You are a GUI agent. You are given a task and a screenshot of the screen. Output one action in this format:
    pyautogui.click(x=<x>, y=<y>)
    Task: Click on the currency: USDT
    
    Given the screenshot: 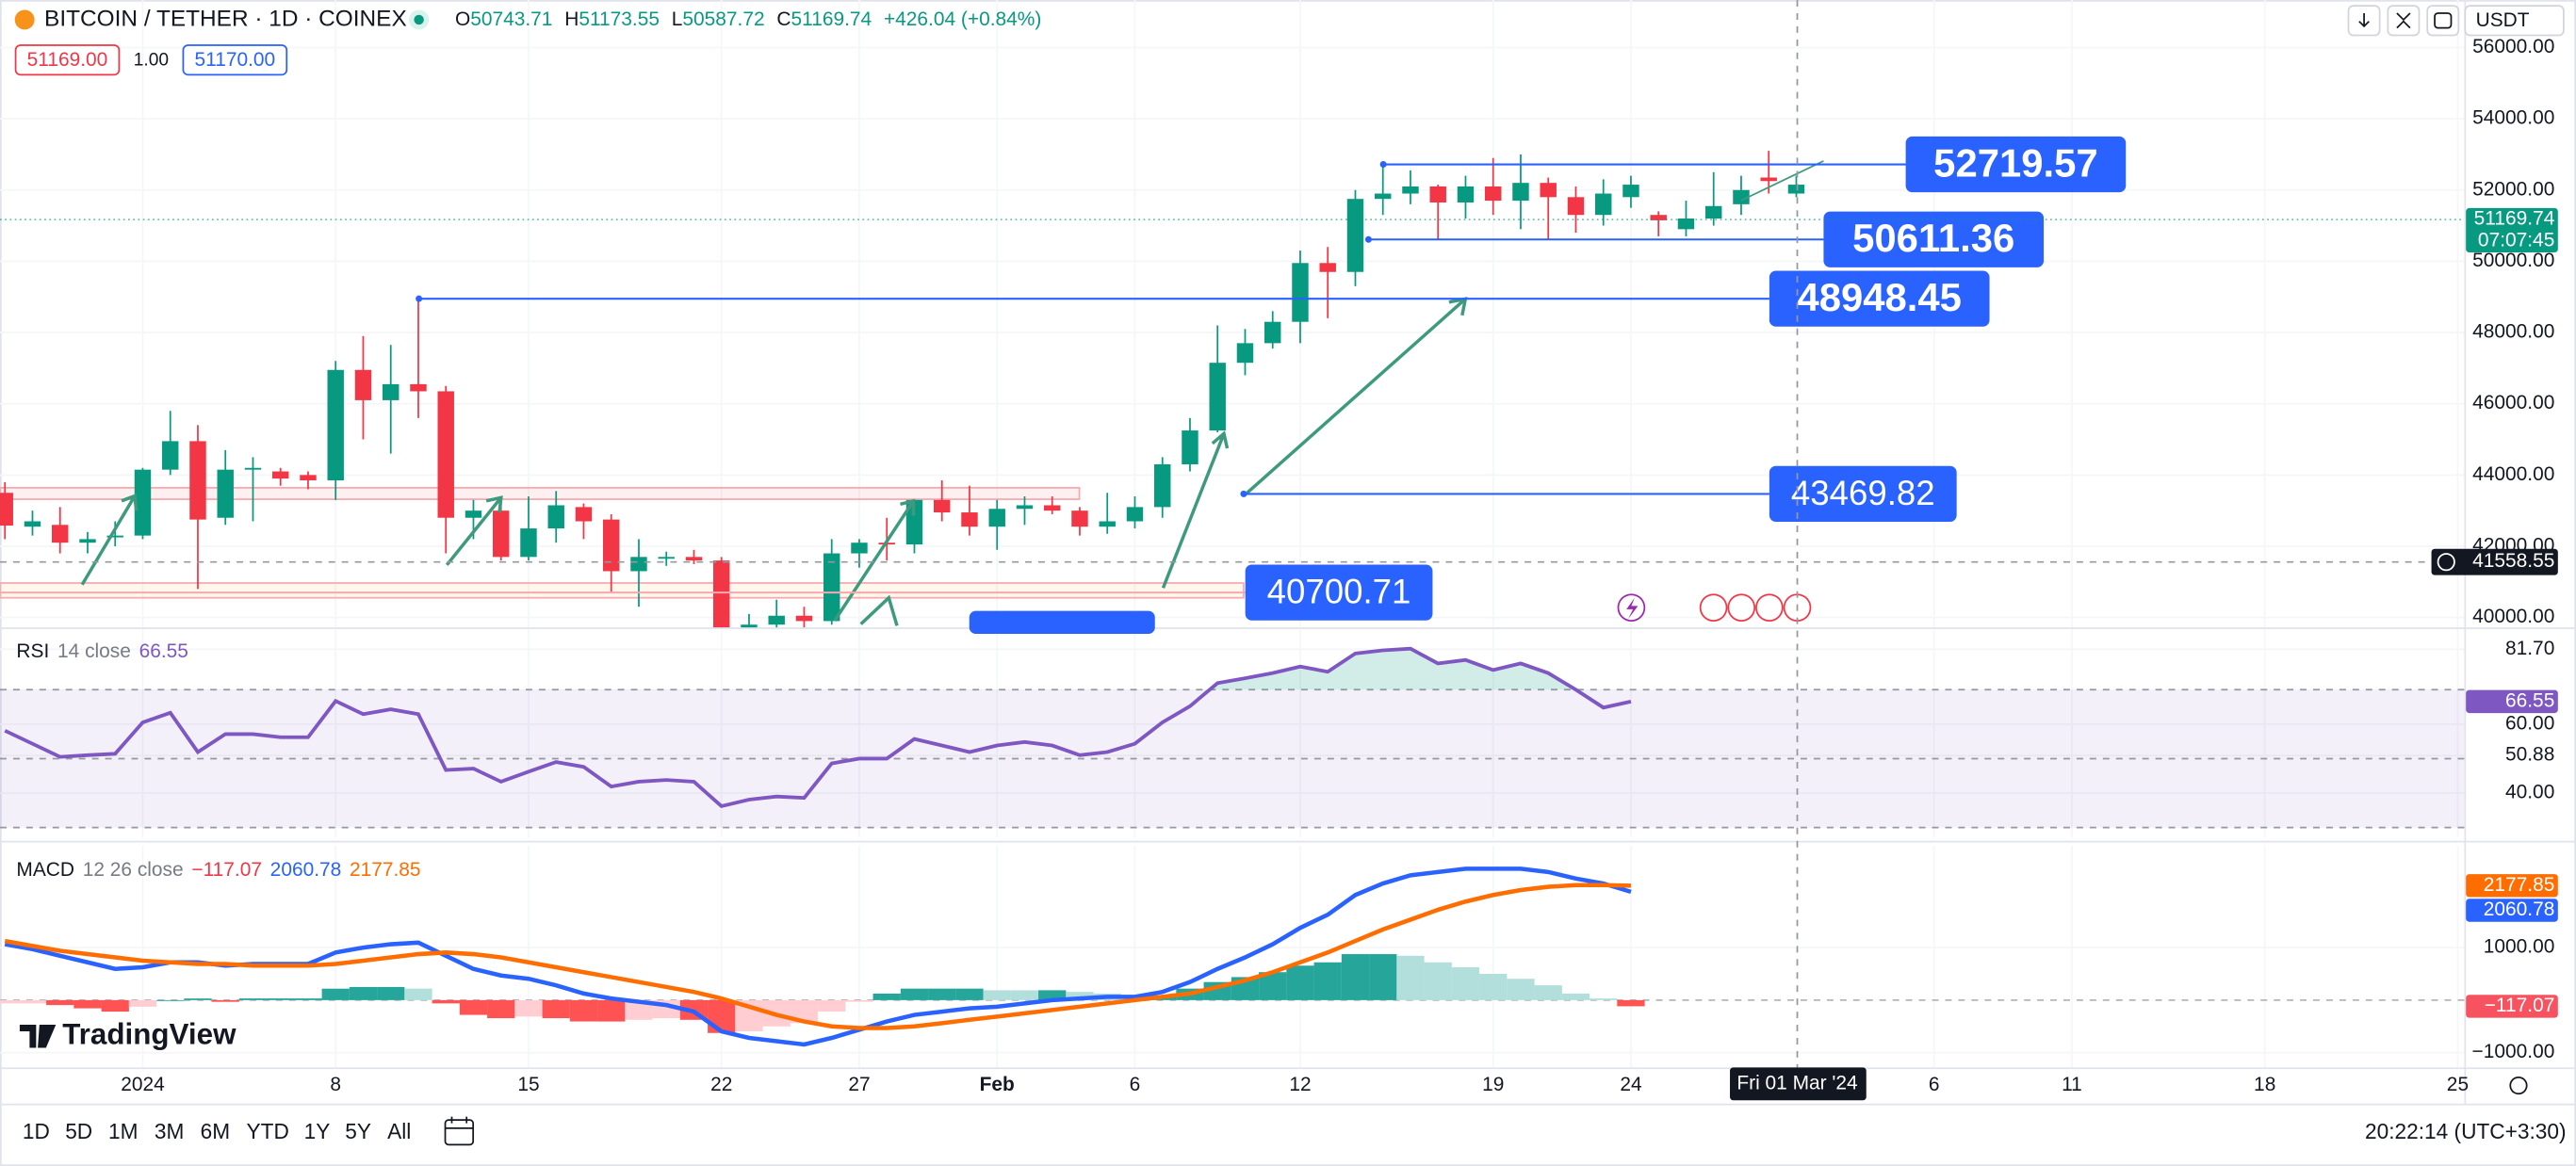 What is the action you would take?
    pyautogui.click(x=2503, y=20)
    